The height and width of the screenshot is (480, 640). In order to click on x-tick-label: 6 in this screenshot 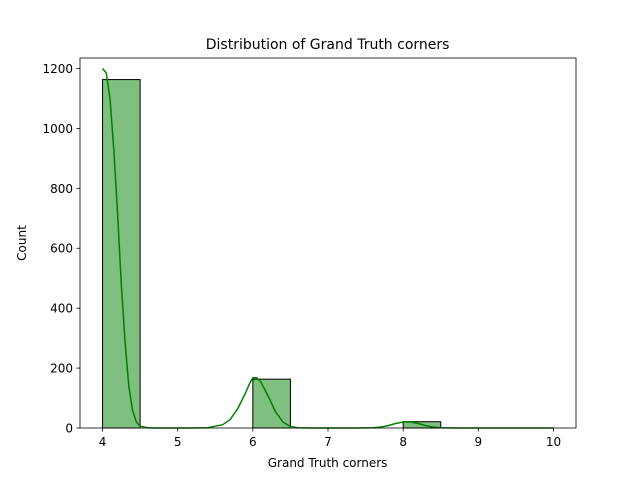, I will do `click(253, 442)`.